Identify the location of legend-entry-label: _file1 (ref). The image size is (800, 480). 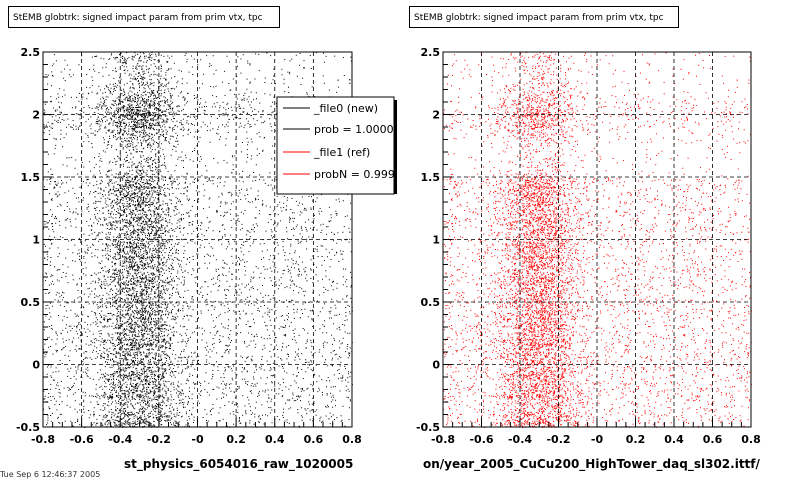
(341, 152).